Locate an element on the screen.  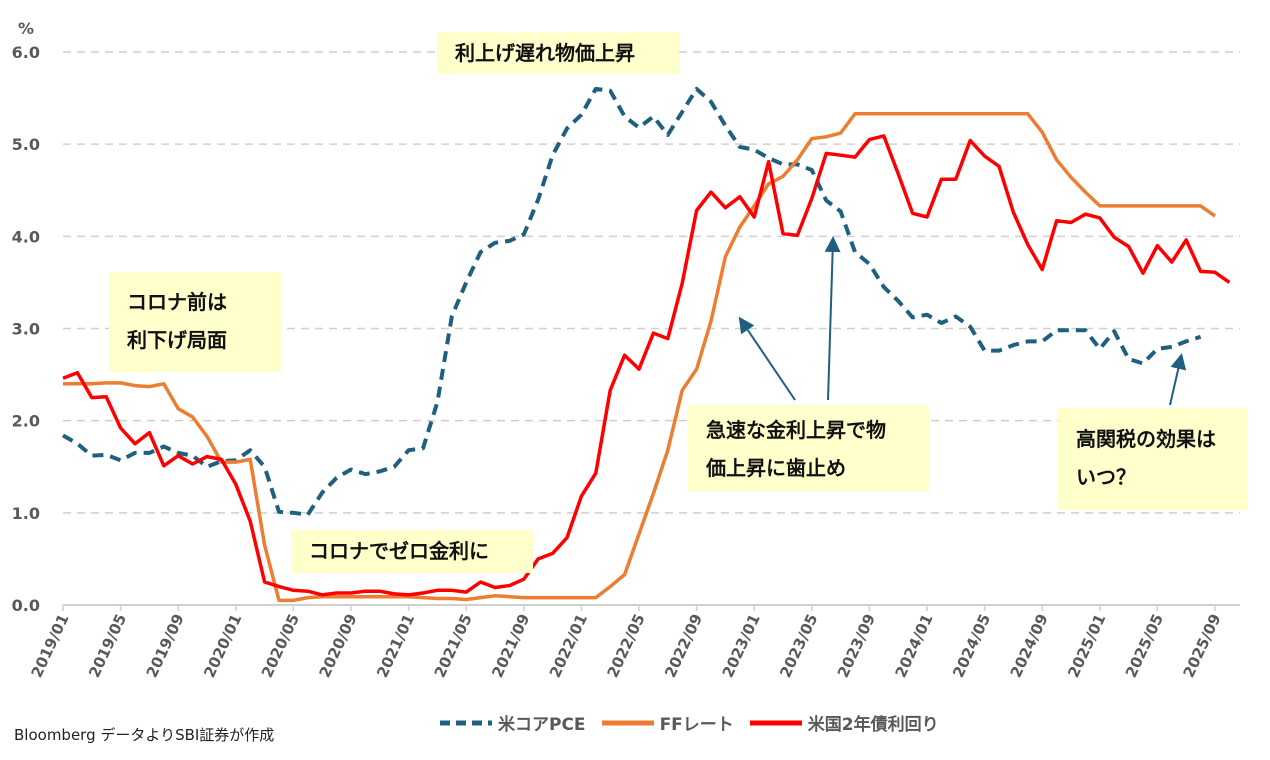
x-tick-label: 2025/05 is located at coordinates (1144, 645).